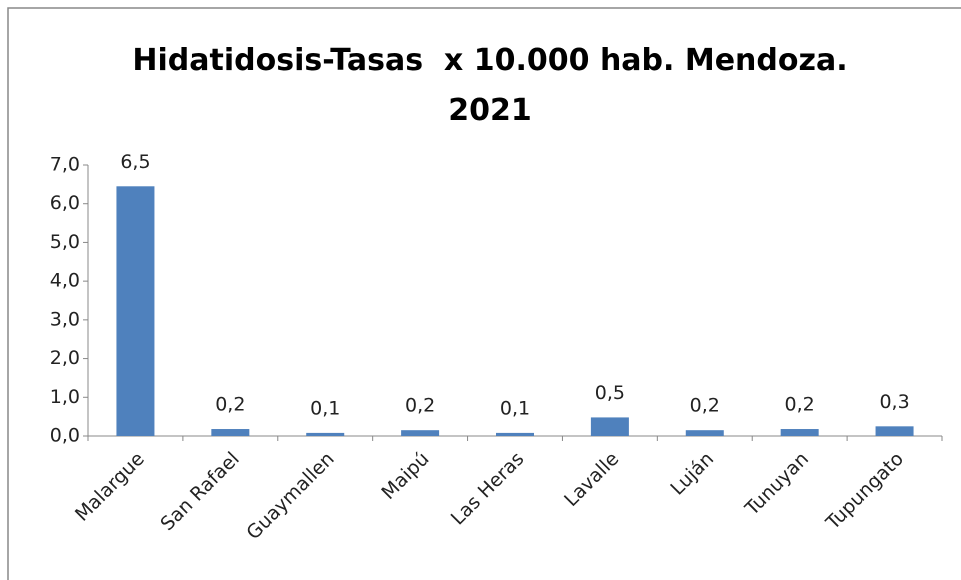 Image resolution: width=961 pixels, height=580 pixels. Describe the element at coordinates (290, 496) in the screenshot. I see `x-tick-label: Guaymallen` at that location.